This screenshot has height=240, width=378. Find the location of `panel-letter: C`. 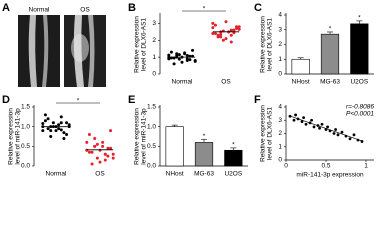

panel-letter: C is located at coordinates (258, 8).